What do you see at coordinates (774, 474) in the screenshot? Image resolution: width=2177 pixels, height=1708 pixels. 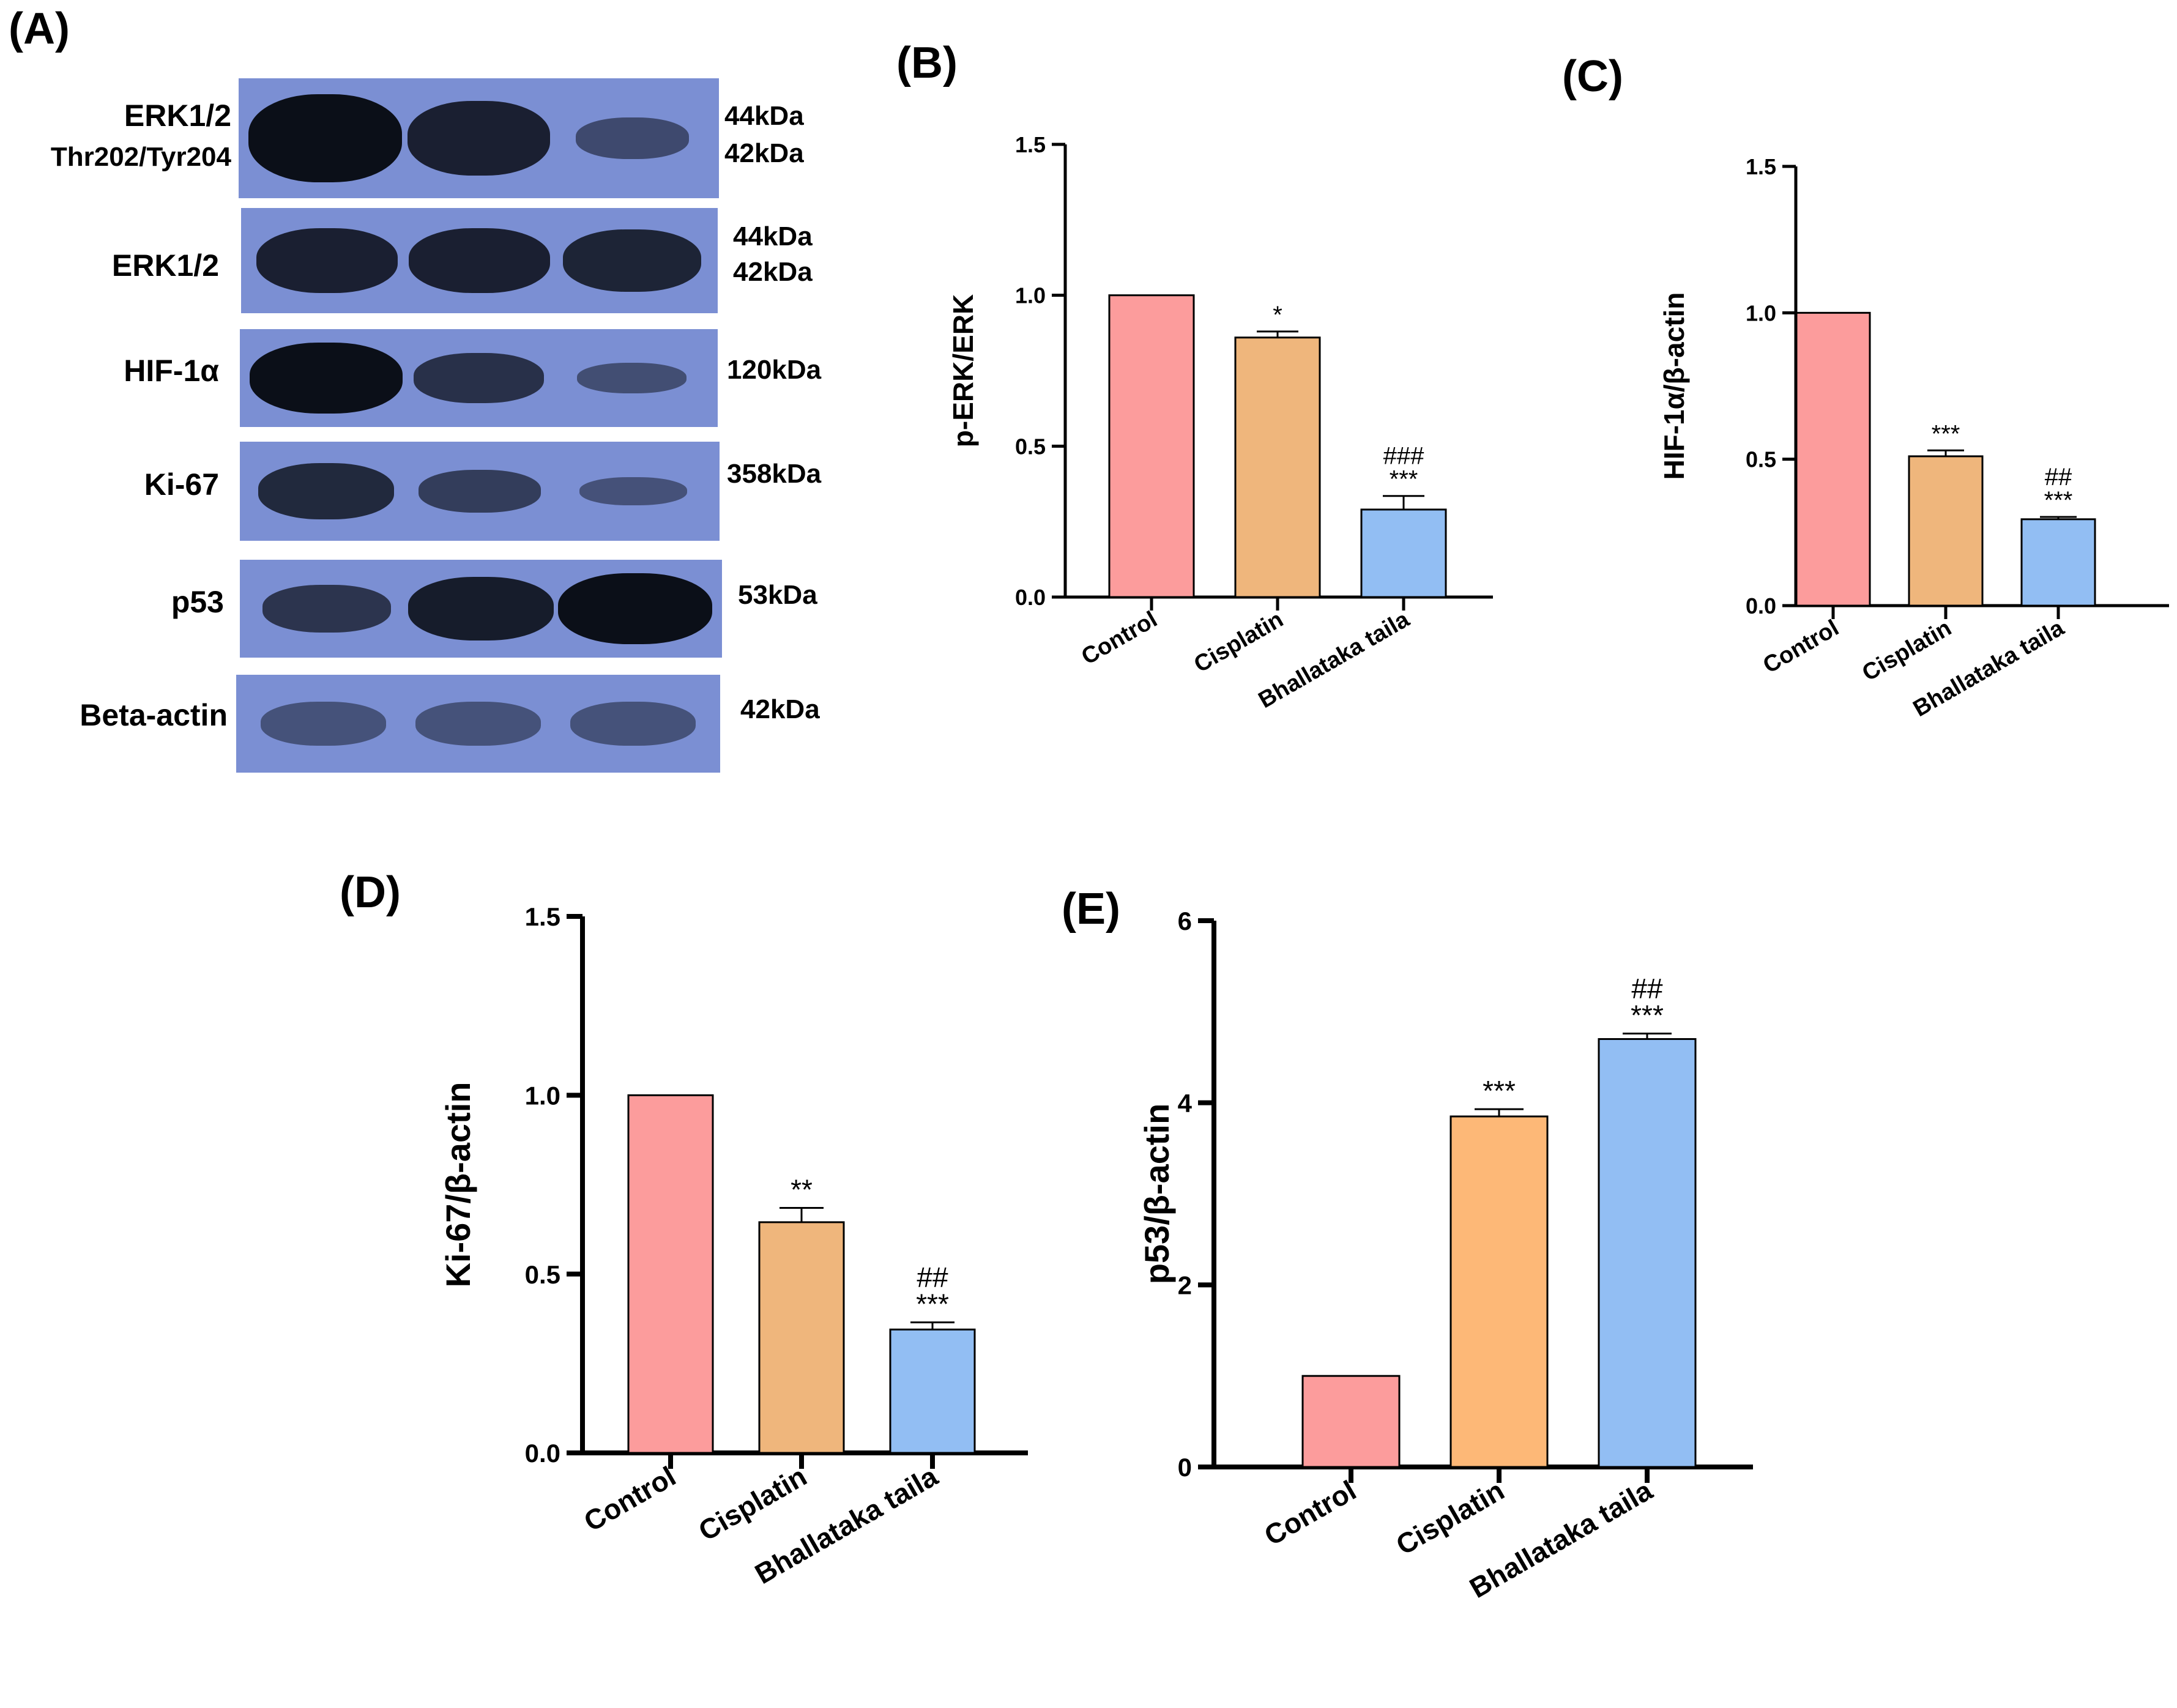 I see `blot-kda-label: 358kDa` at bounding box center [774, 474].